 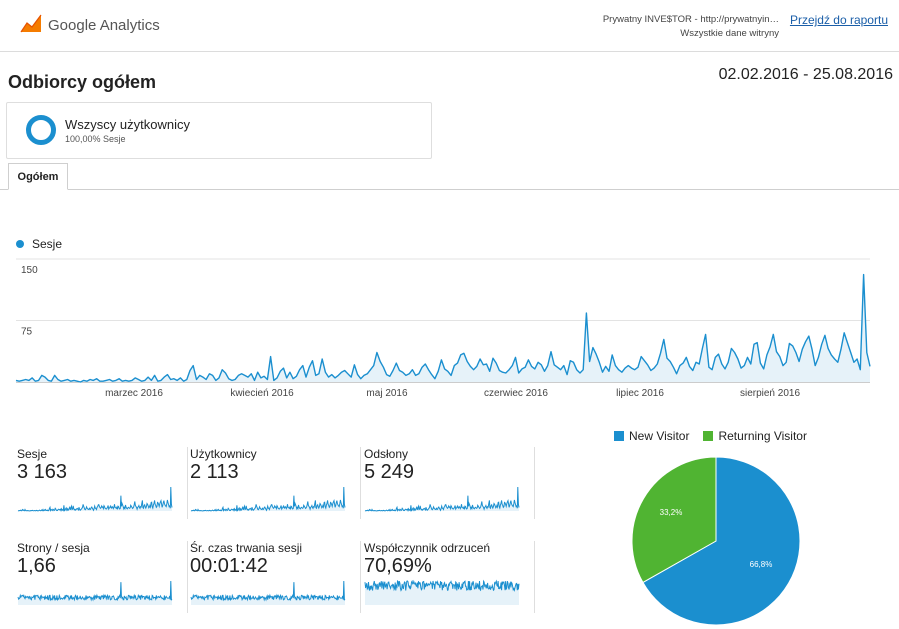 I want to click on metric-label: Współczynnik odrzuceń, so click(x=427, y=548).